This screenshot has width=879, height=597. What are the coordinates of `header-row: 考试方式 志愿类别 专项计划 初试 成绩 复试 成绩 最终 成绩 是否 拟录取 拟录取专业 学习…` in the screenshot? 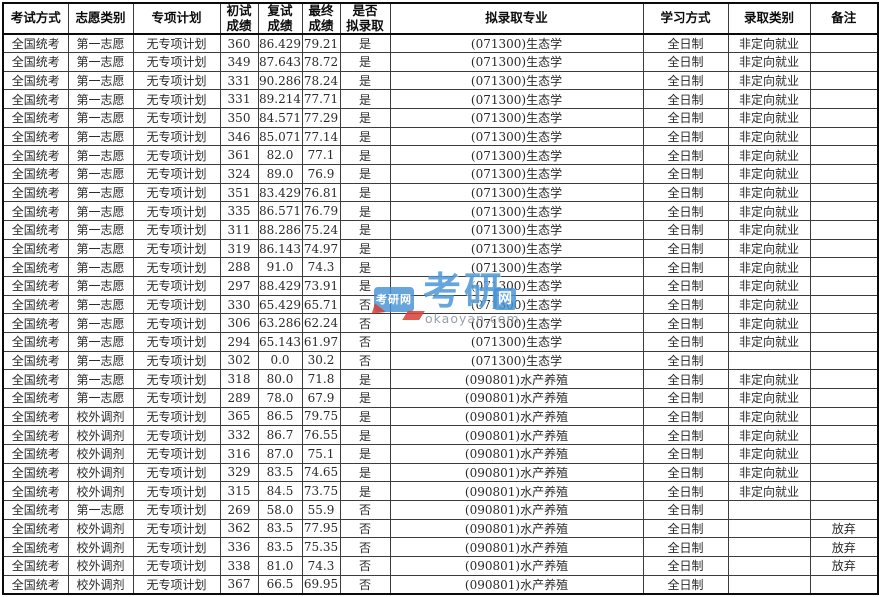 It's located at (440, 18).